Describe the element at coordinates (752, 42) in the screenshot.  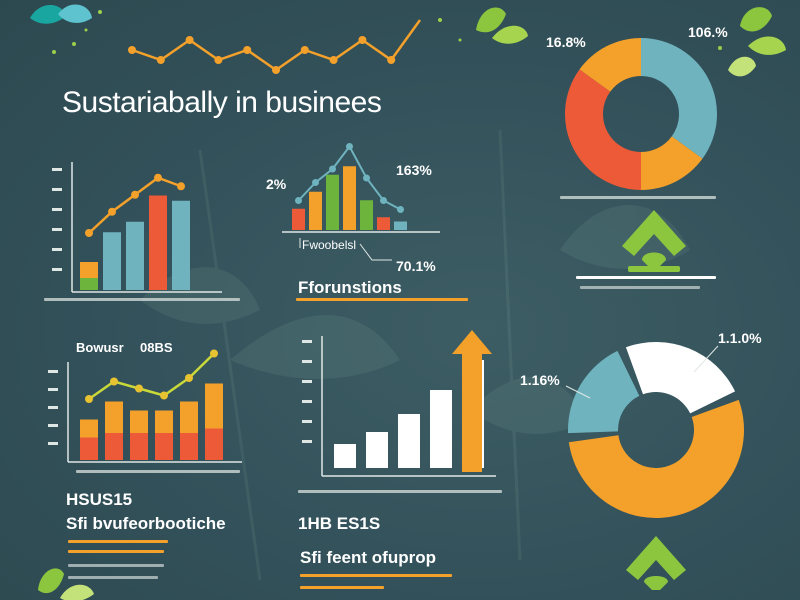
I see `leaf-decoration-top-right` at that location.